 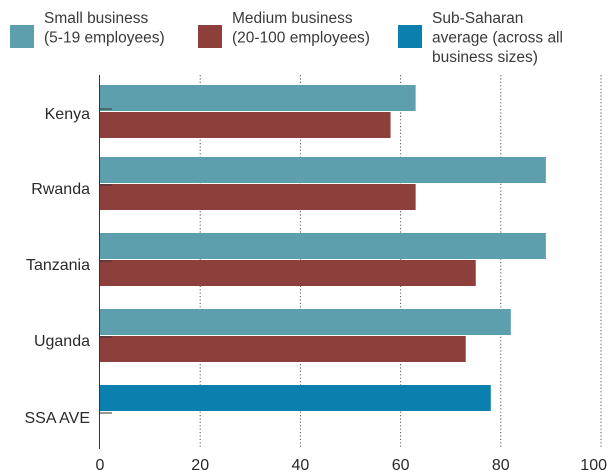 I want to click on bar-tanzania-small-business, so click(x=323, y=246).